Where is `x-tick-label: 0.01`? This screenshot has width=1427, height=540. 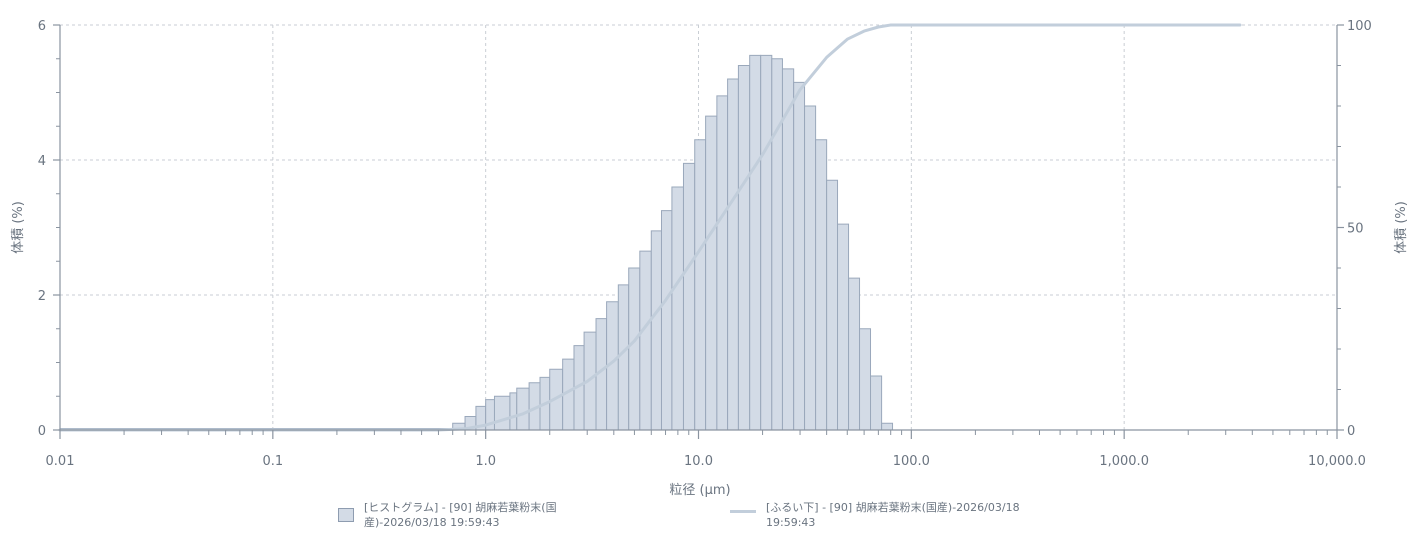 x-tick-label: 0.01 is located at coordinates (60, 461).